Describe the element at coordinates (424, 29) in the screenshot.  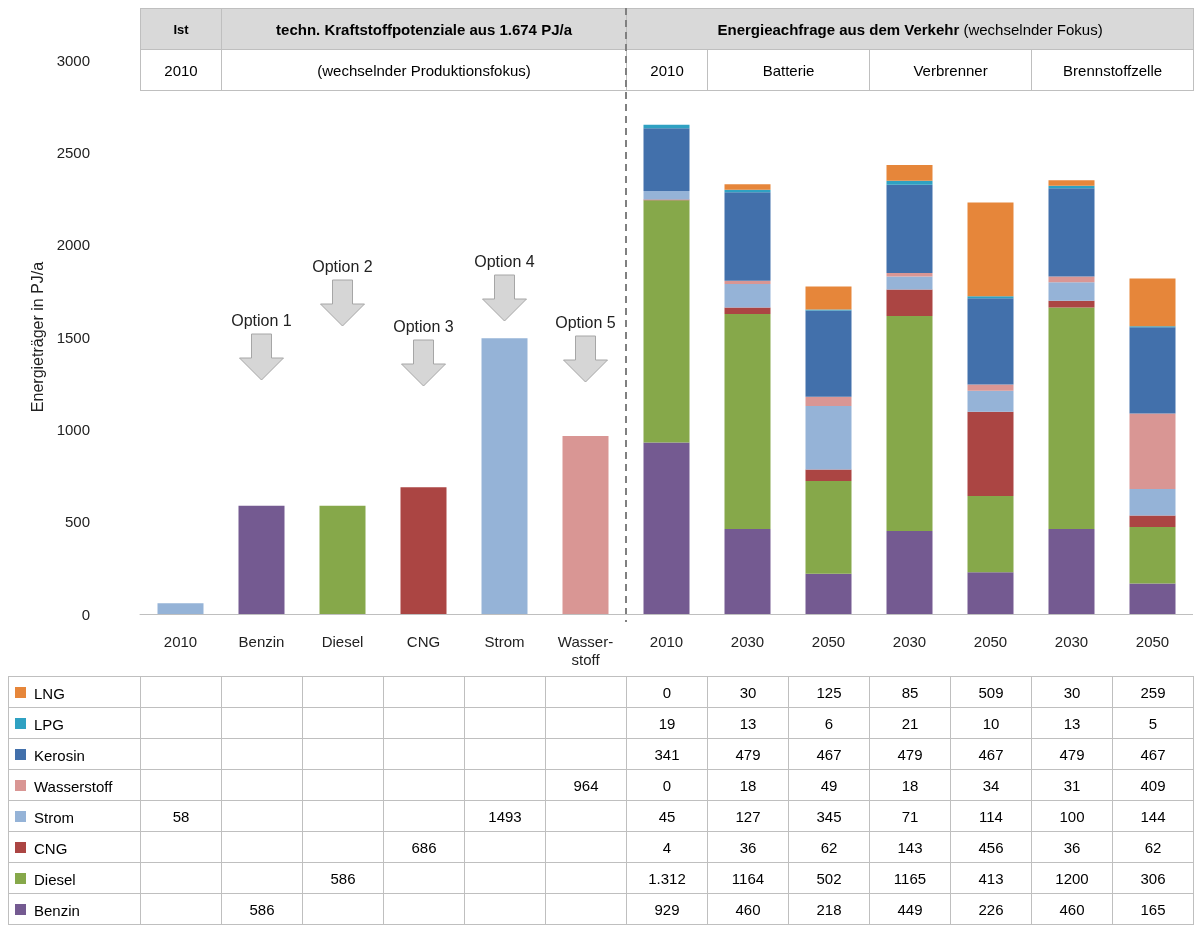
I see `text: techn. Kraftstoffpotenziale aus 1.674 PJ/a` at that location.